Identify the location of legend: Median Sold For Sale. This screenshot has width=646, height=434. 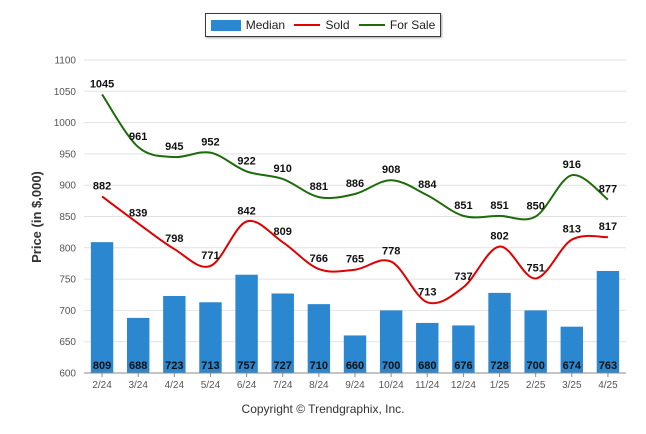
(323, 25).